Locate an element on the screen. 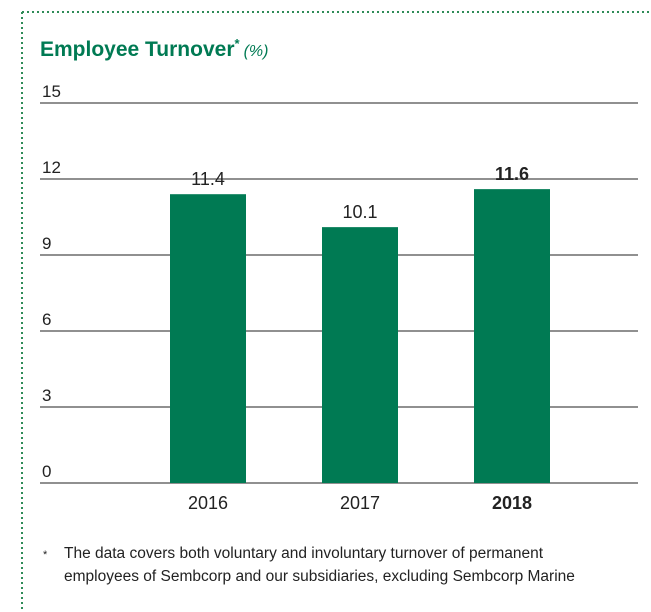 This screenshot has height=612, width=651. x-tick-label: 2016 is located at coordinates (208, 503).